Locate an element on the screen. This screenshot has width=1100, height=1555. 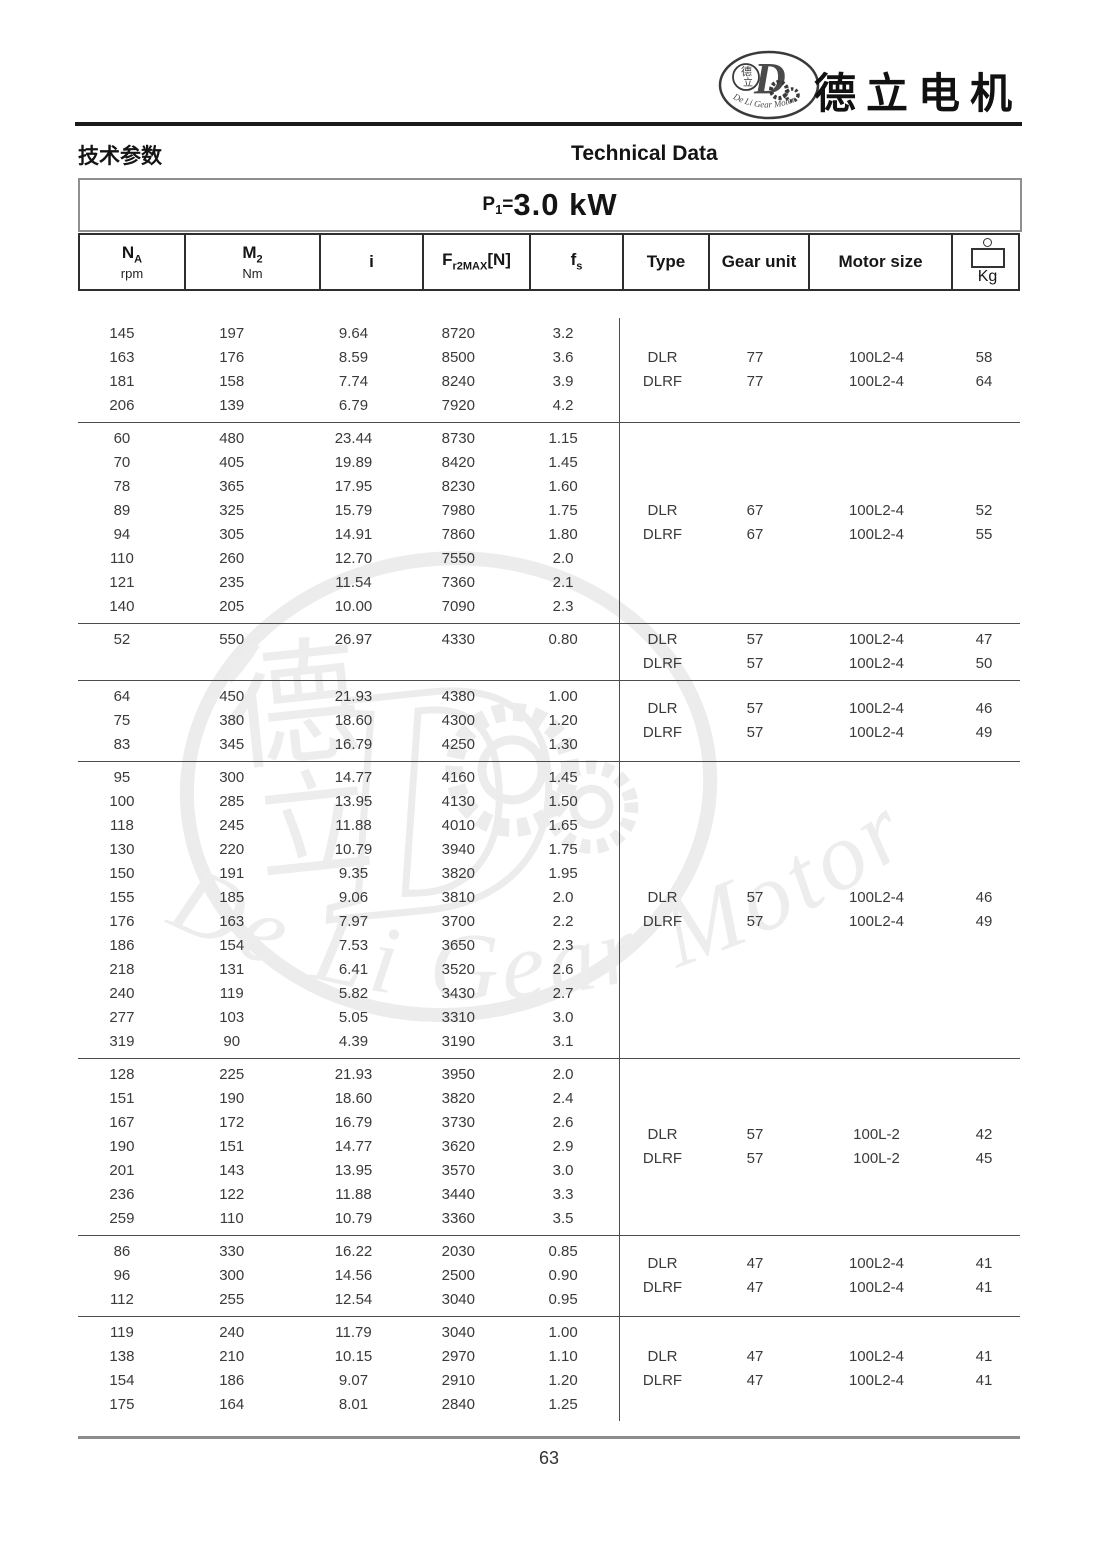
data-cell: 240 is located at coordinates (232, 1332).